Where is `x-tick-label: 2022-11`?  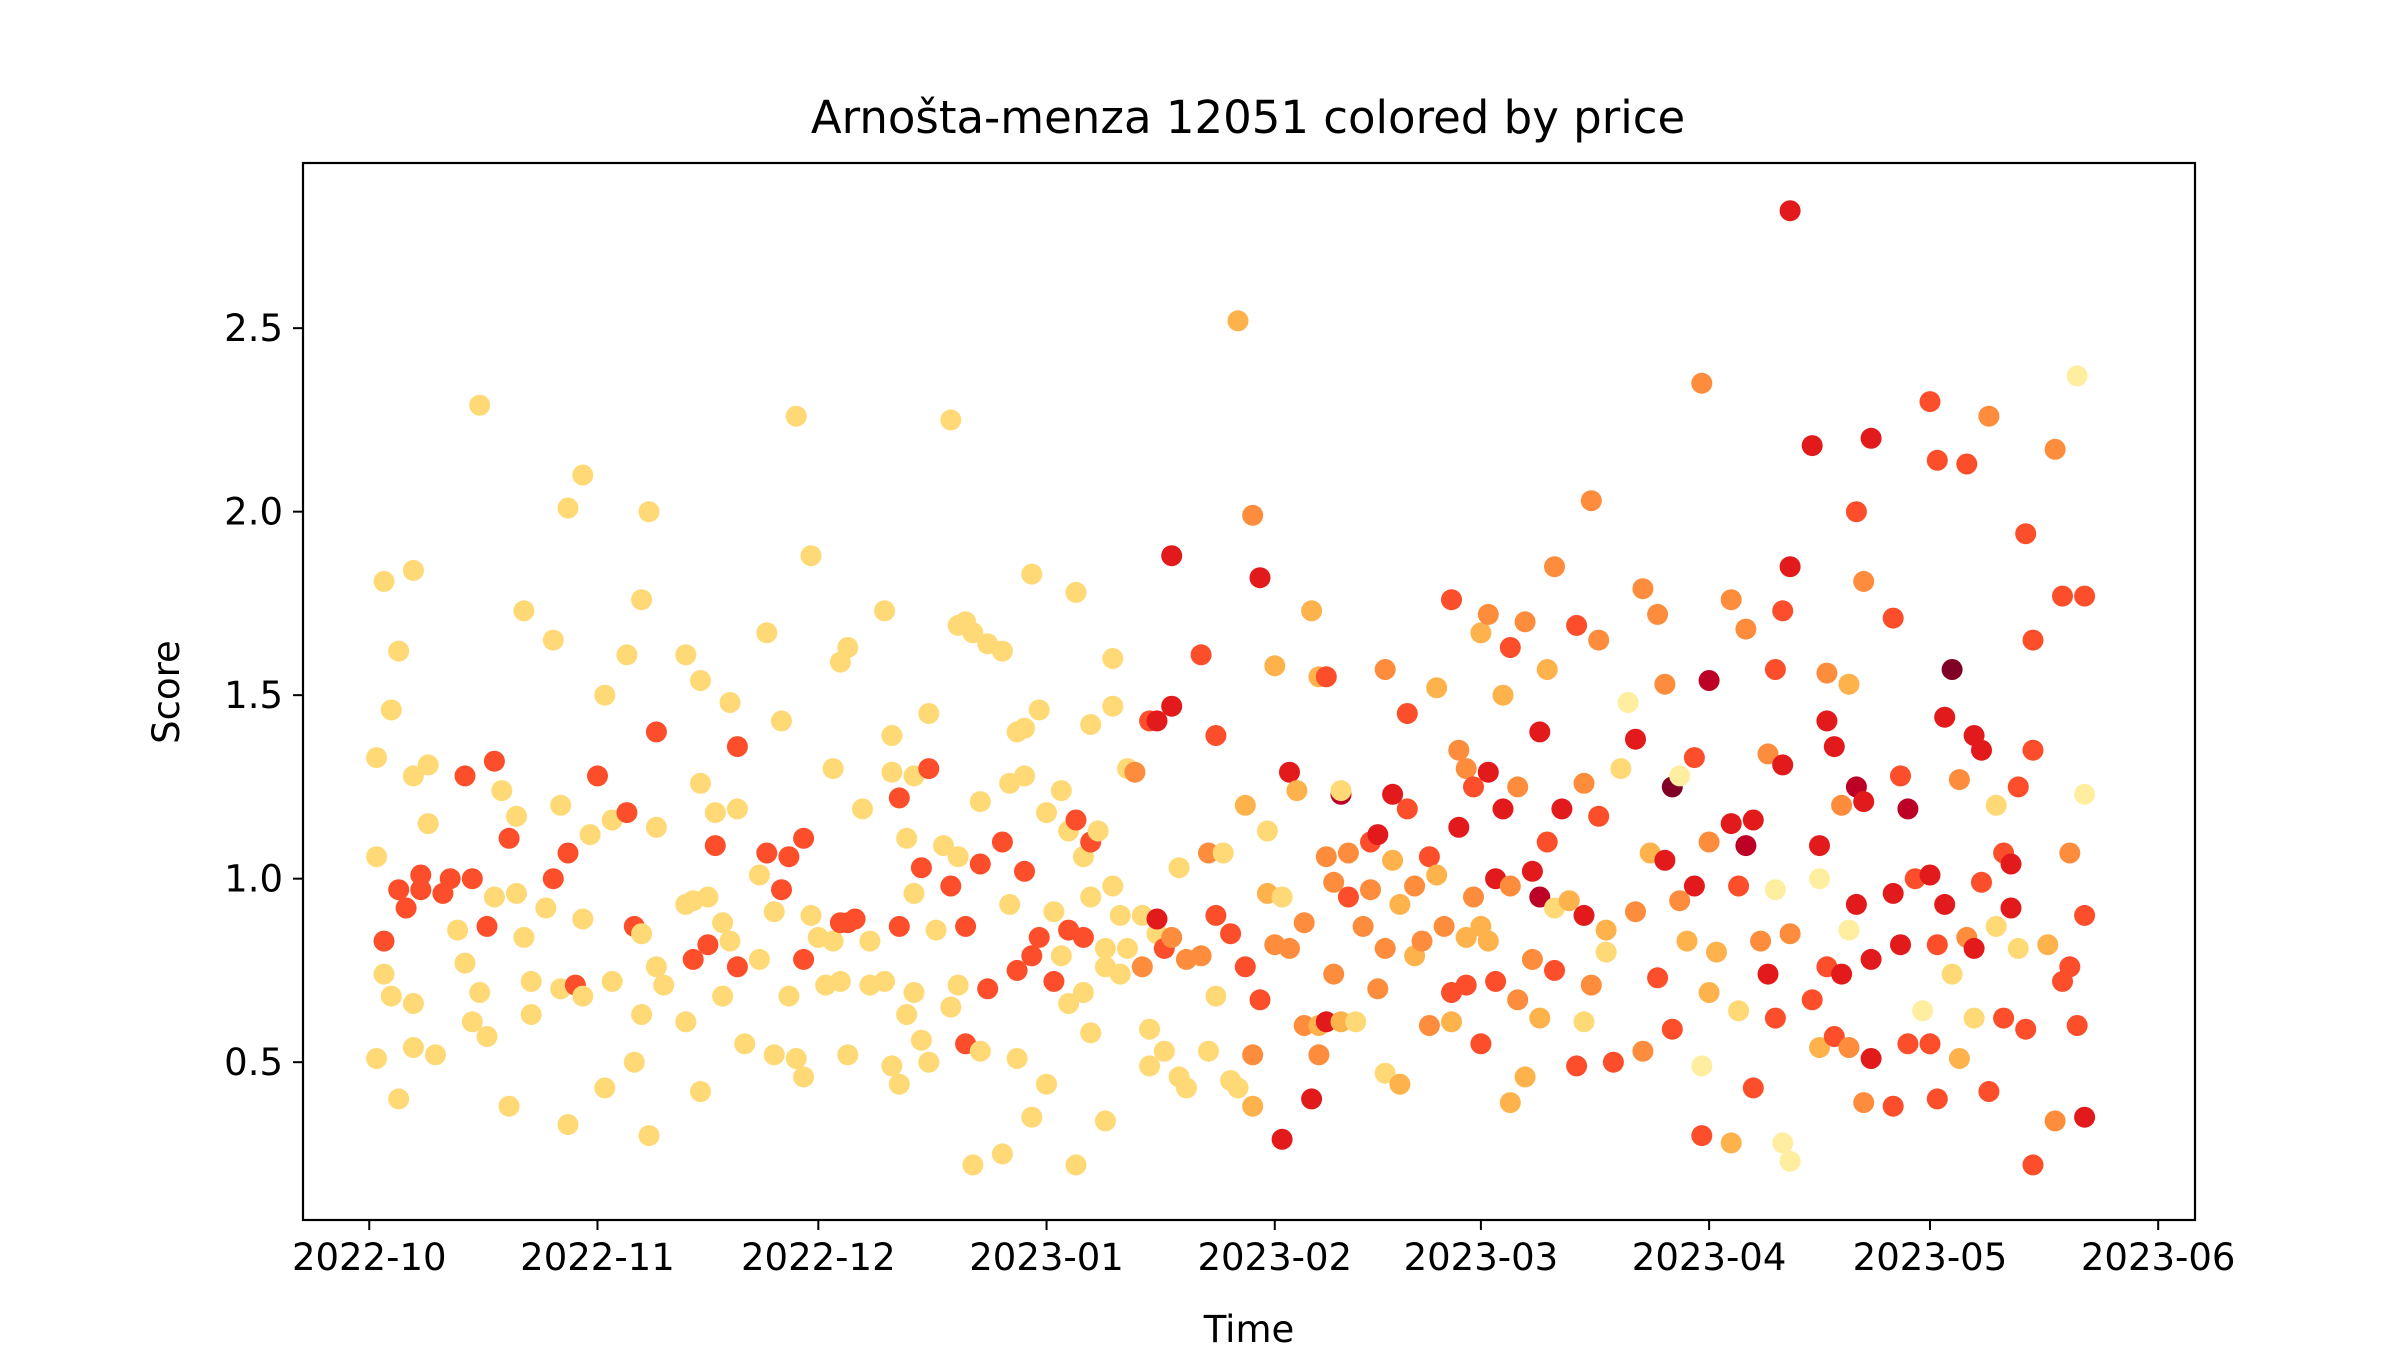
x-tick-label: 2022-11 is located at coordinates (597, 1257).